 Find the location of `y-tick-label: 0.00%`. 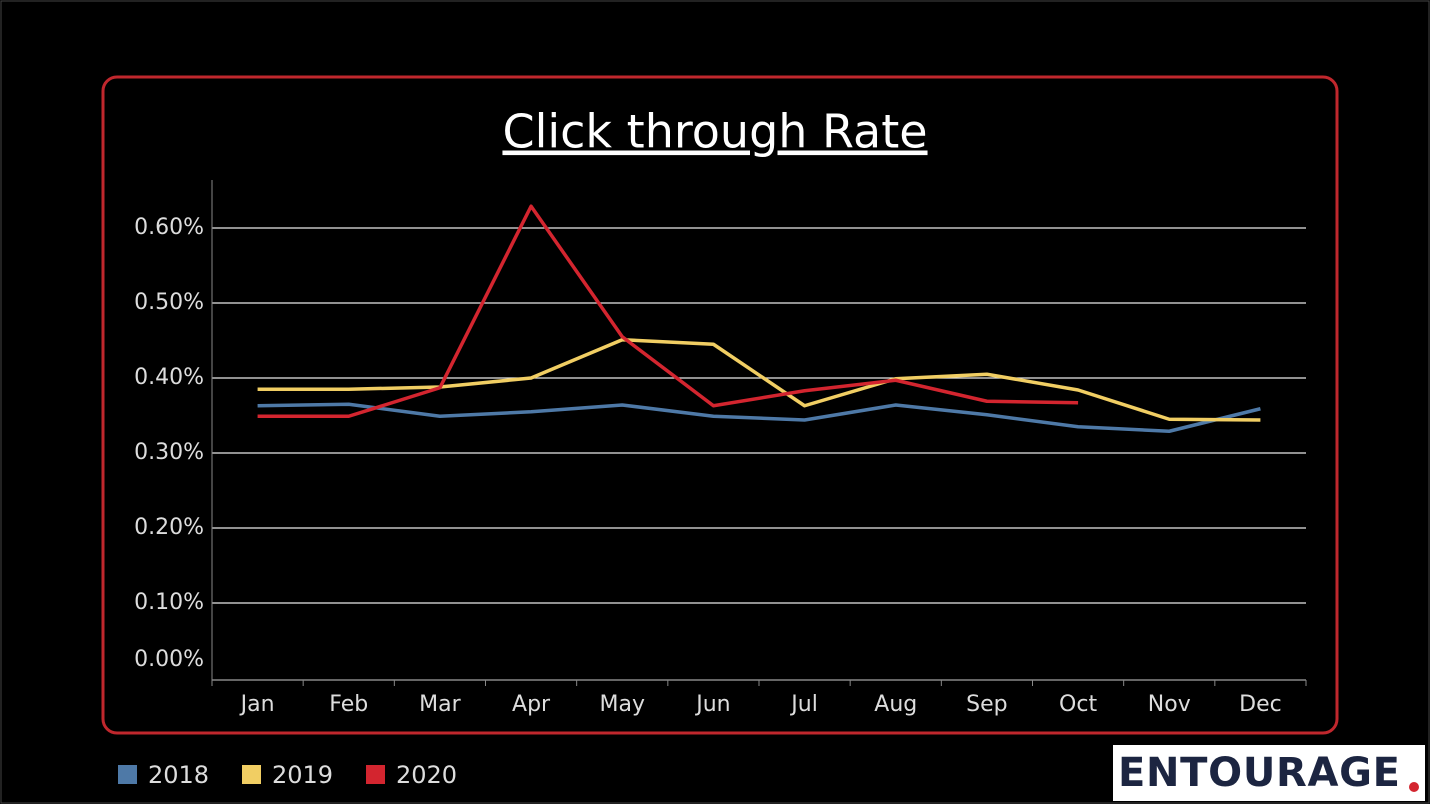

y-tick-label: 0.00% is located at coordinates (169, 659).